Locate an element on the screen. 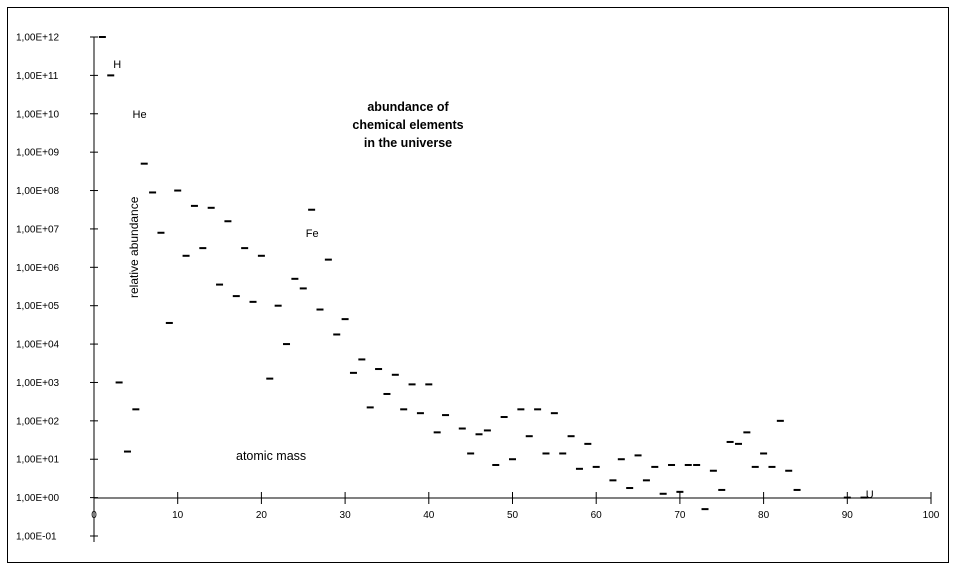  y-tick-label: 1,00E+12 is located at coordinates (38, 38).